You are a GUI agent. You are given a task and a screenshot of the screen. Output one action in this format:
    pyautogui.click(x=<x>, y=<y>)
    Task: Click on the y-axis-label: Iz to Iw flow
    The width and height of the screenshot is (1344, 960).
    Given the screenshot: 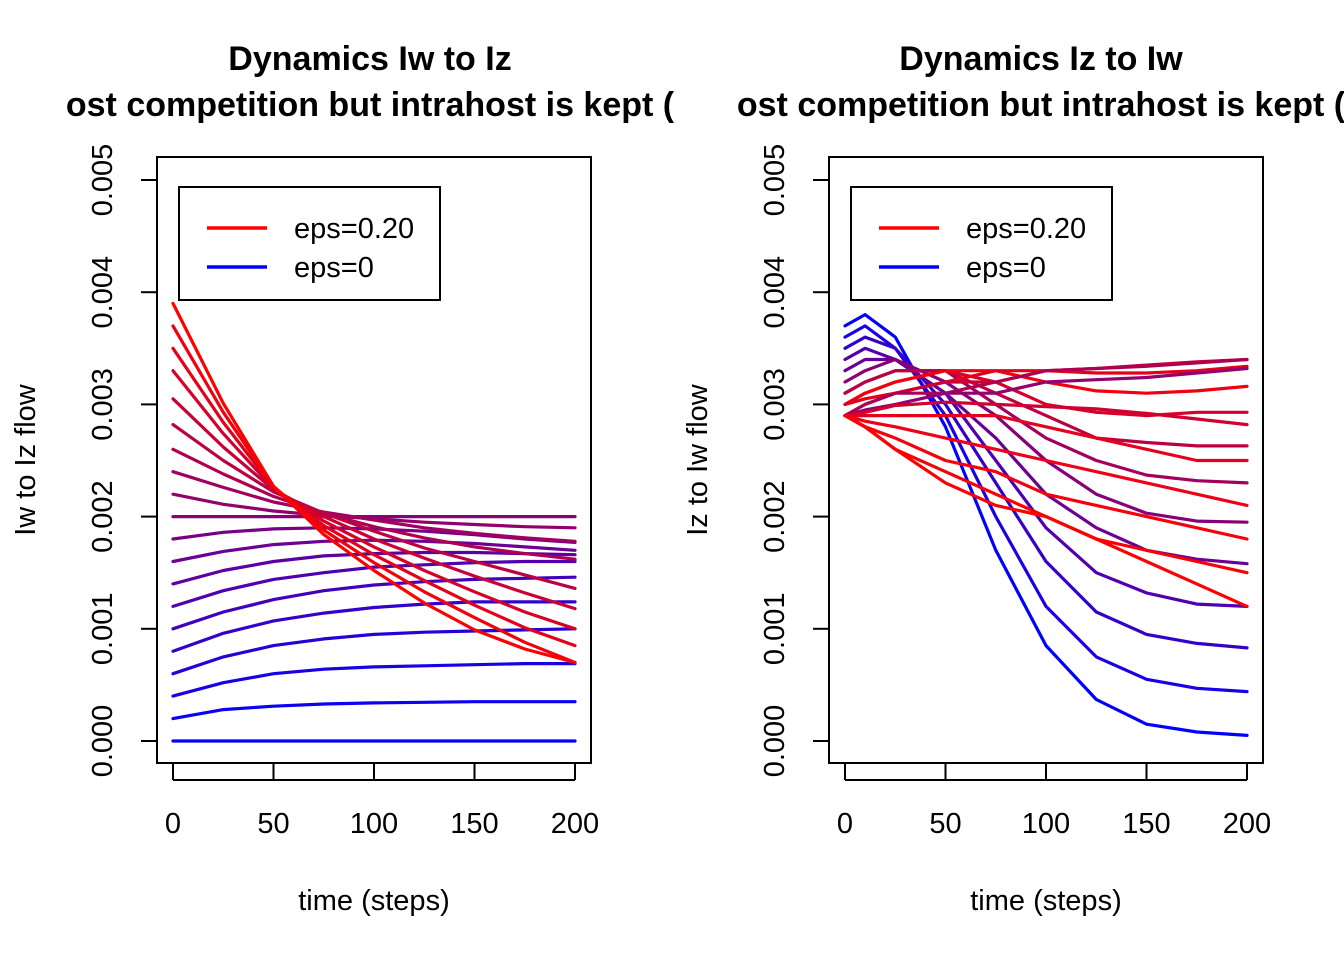 What is the action you would take?
    pyautogui.click(x=698, y=459)
    